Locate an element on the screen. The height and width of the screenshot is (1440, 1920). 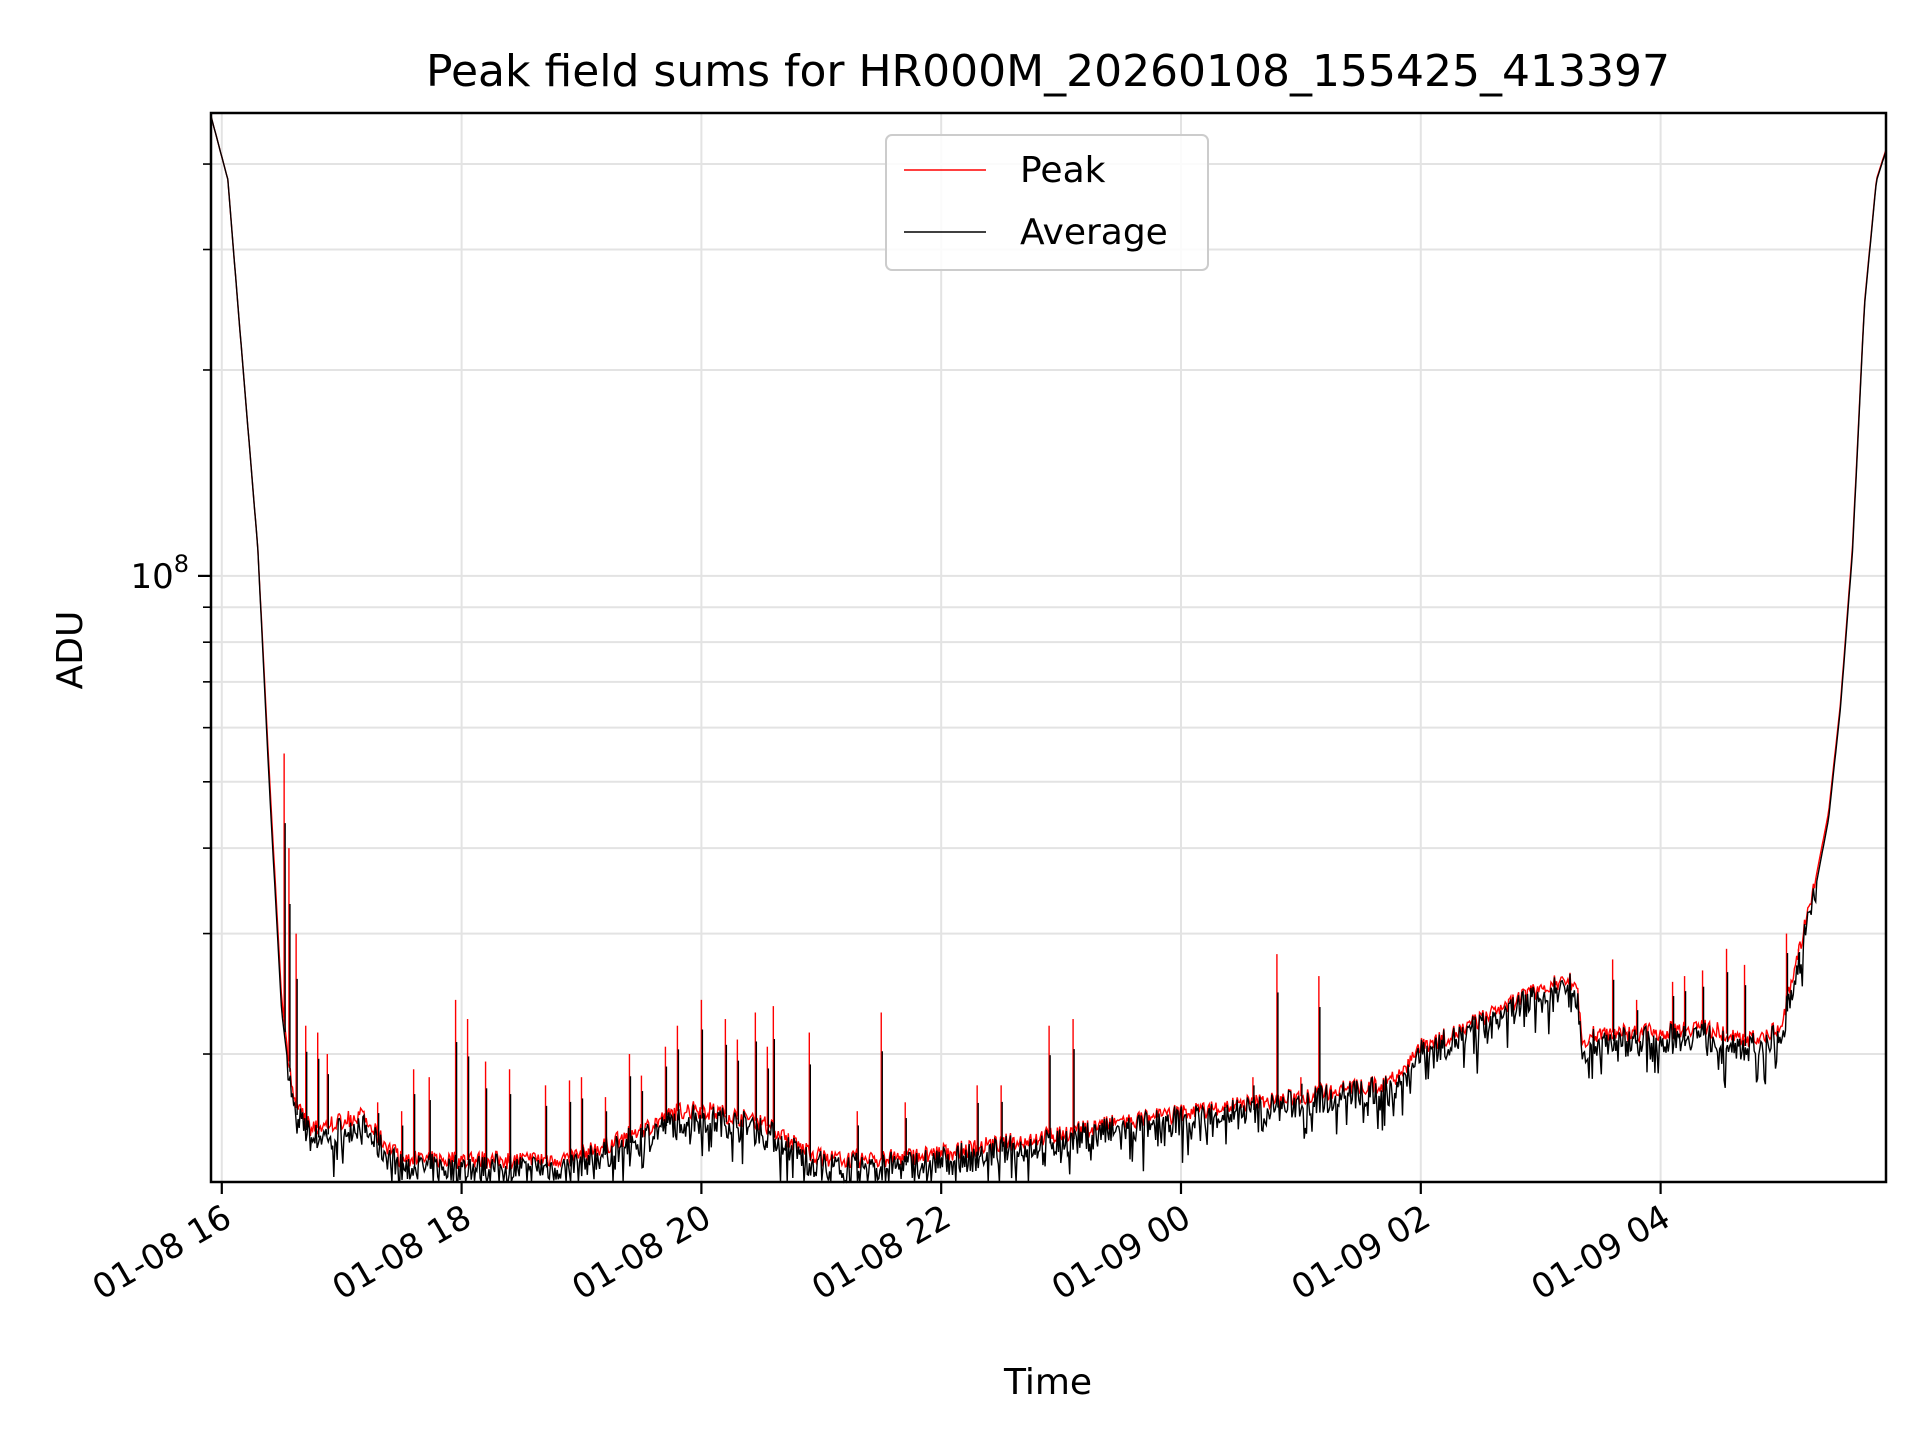
y-axis-label: ADU is located at coordinates (70, 650).